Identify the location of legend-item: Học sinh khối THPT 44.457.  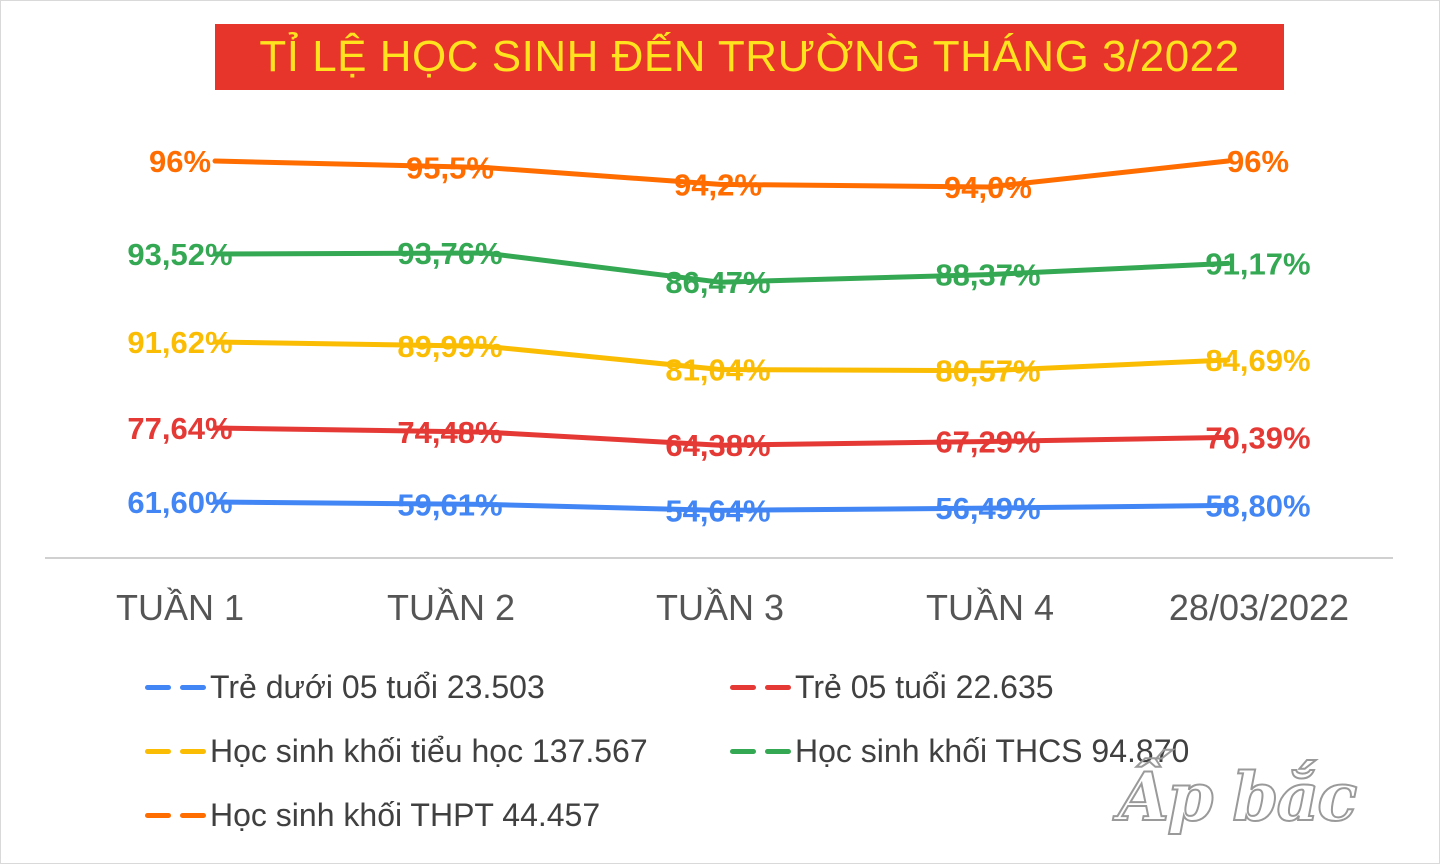
(372, 815).